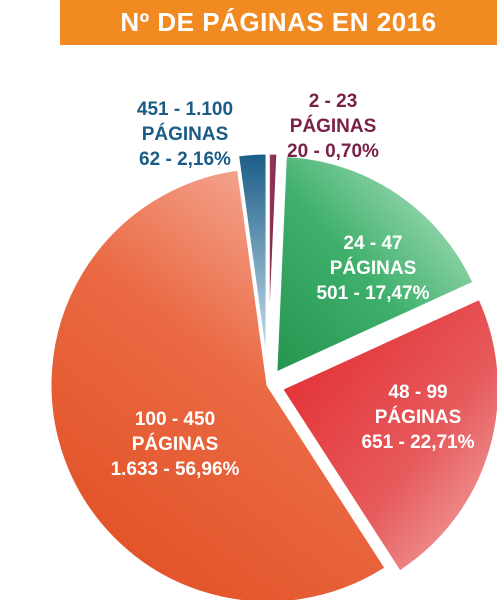  I want to click on slice-label-value: 1.633 - 56,96%, so click(175, 469).